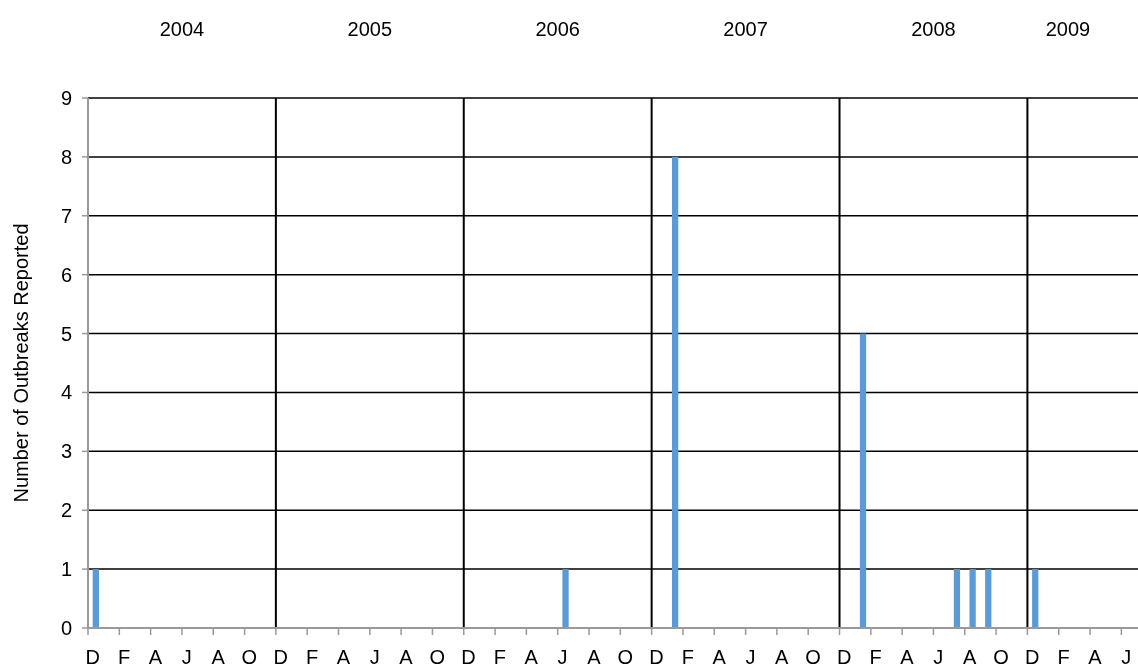 The height and width of the screenshot is (670, 1138). What do you see at coordinates (66, 628) in the screenshot?
I see `y-tick-label: 0` at bounding box center [66, 628].